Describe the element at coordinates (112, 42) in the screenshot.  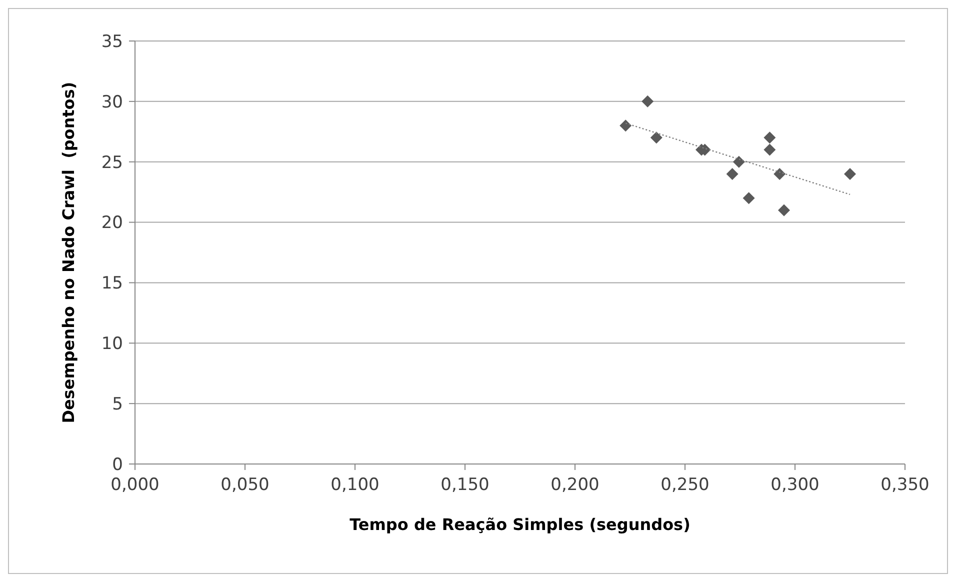
I see `y-tick-label: 35` at that location.